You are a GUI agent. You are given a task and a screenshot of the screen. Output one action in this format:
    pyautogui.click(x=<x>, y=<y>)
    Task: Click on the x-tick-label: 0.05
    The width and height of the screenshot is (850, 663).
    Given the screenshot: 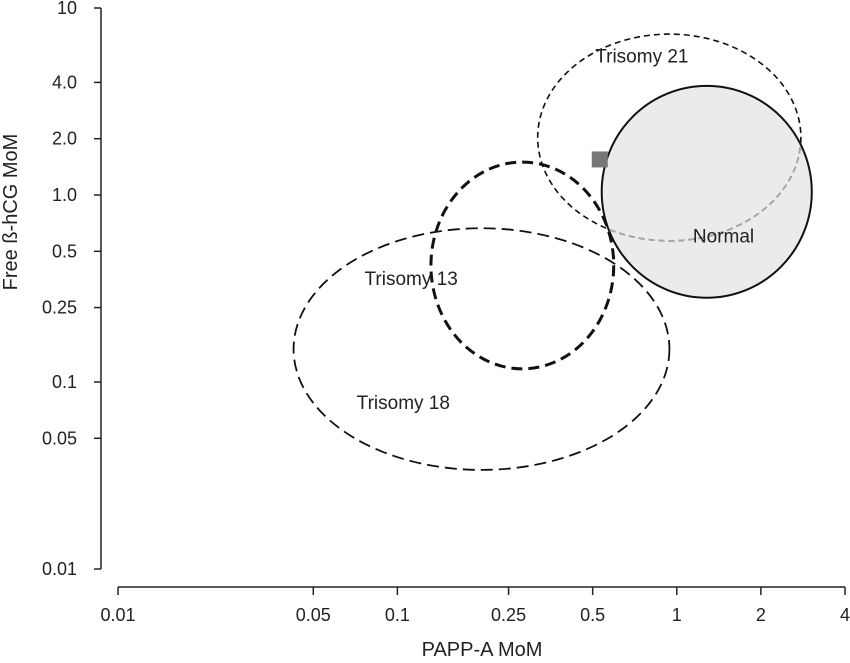 What is the action you would take?
    pyautogui.click(x=313, y=615)
    